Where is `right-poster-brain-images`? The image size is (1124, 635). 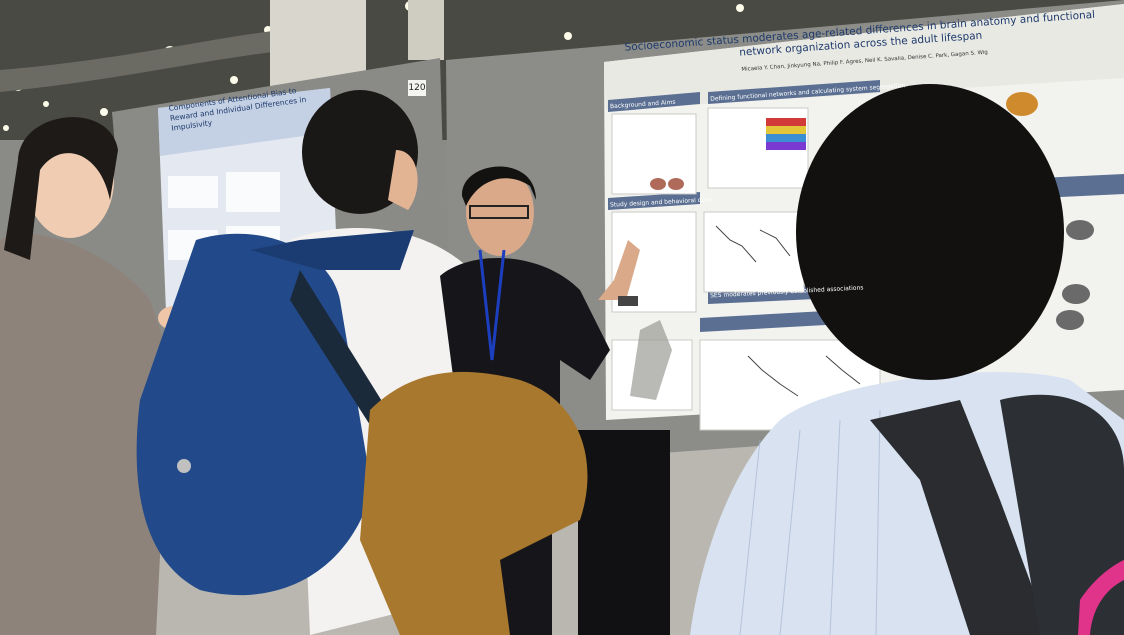
right-poster-brain-images is located at coordinates (872, 211).